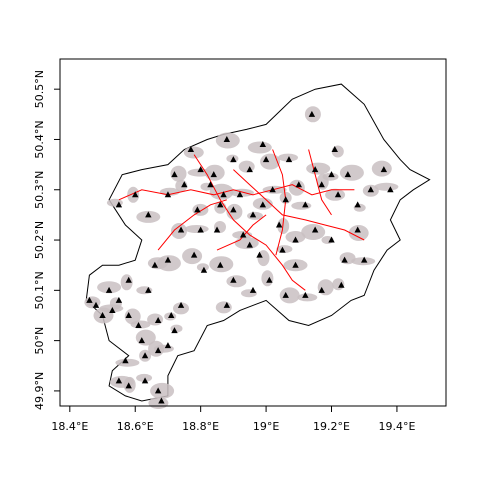 Image resolution: width=480 pixels, height=480 pixels. I want to click on y-tick-label: 50.1°N, so click(39, 290).